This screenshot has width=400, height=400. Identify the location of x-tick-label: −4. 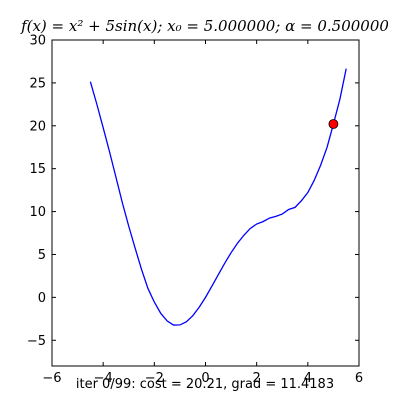
(103, 378).